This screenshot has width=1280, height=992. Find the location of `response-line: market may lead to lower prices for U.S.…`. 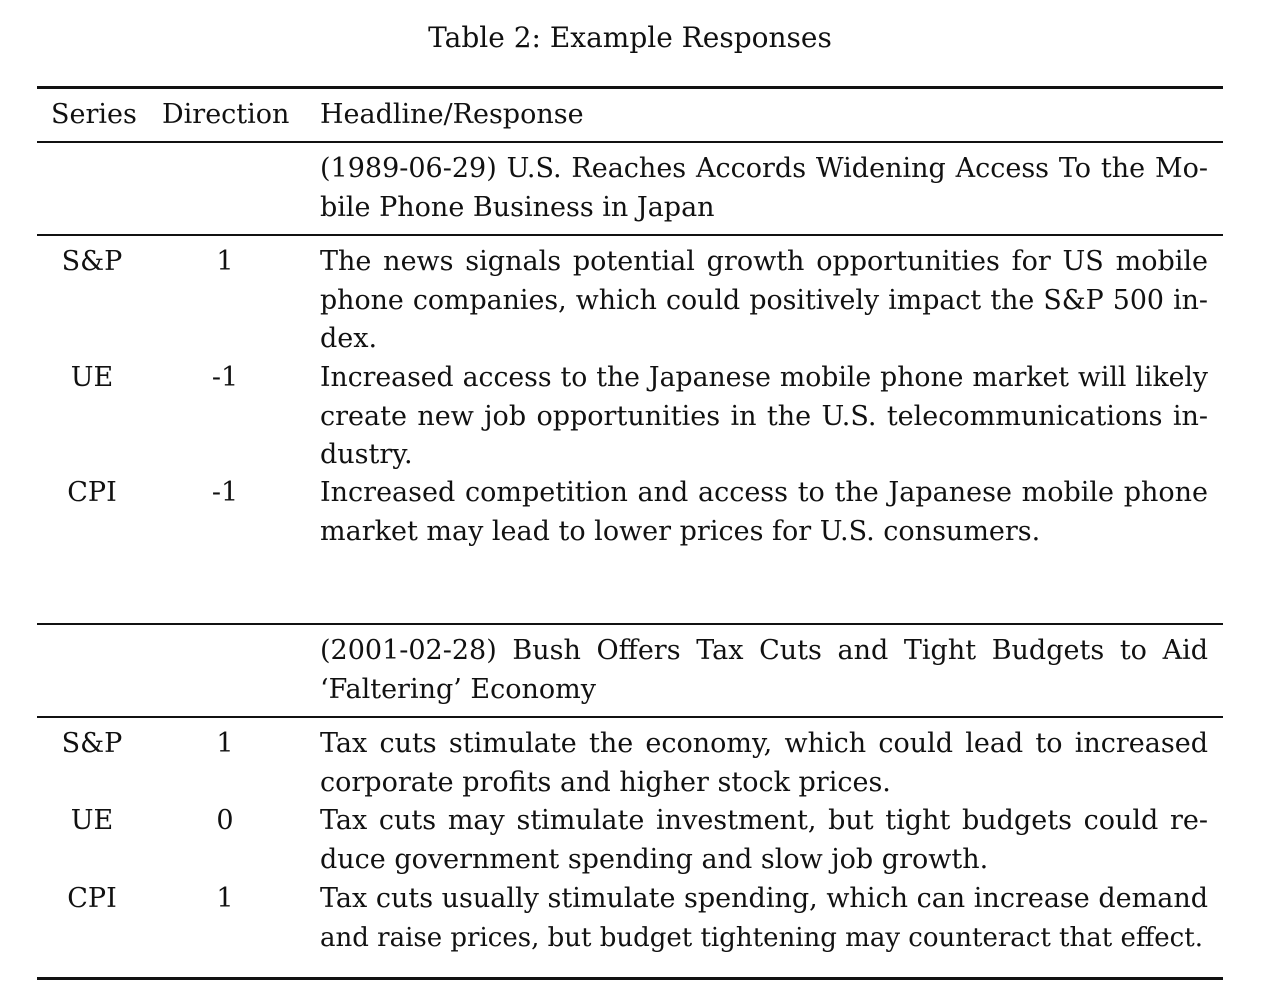

response-line: market may lead to lower prices for U.S.… is located at coordinates (680, 531).